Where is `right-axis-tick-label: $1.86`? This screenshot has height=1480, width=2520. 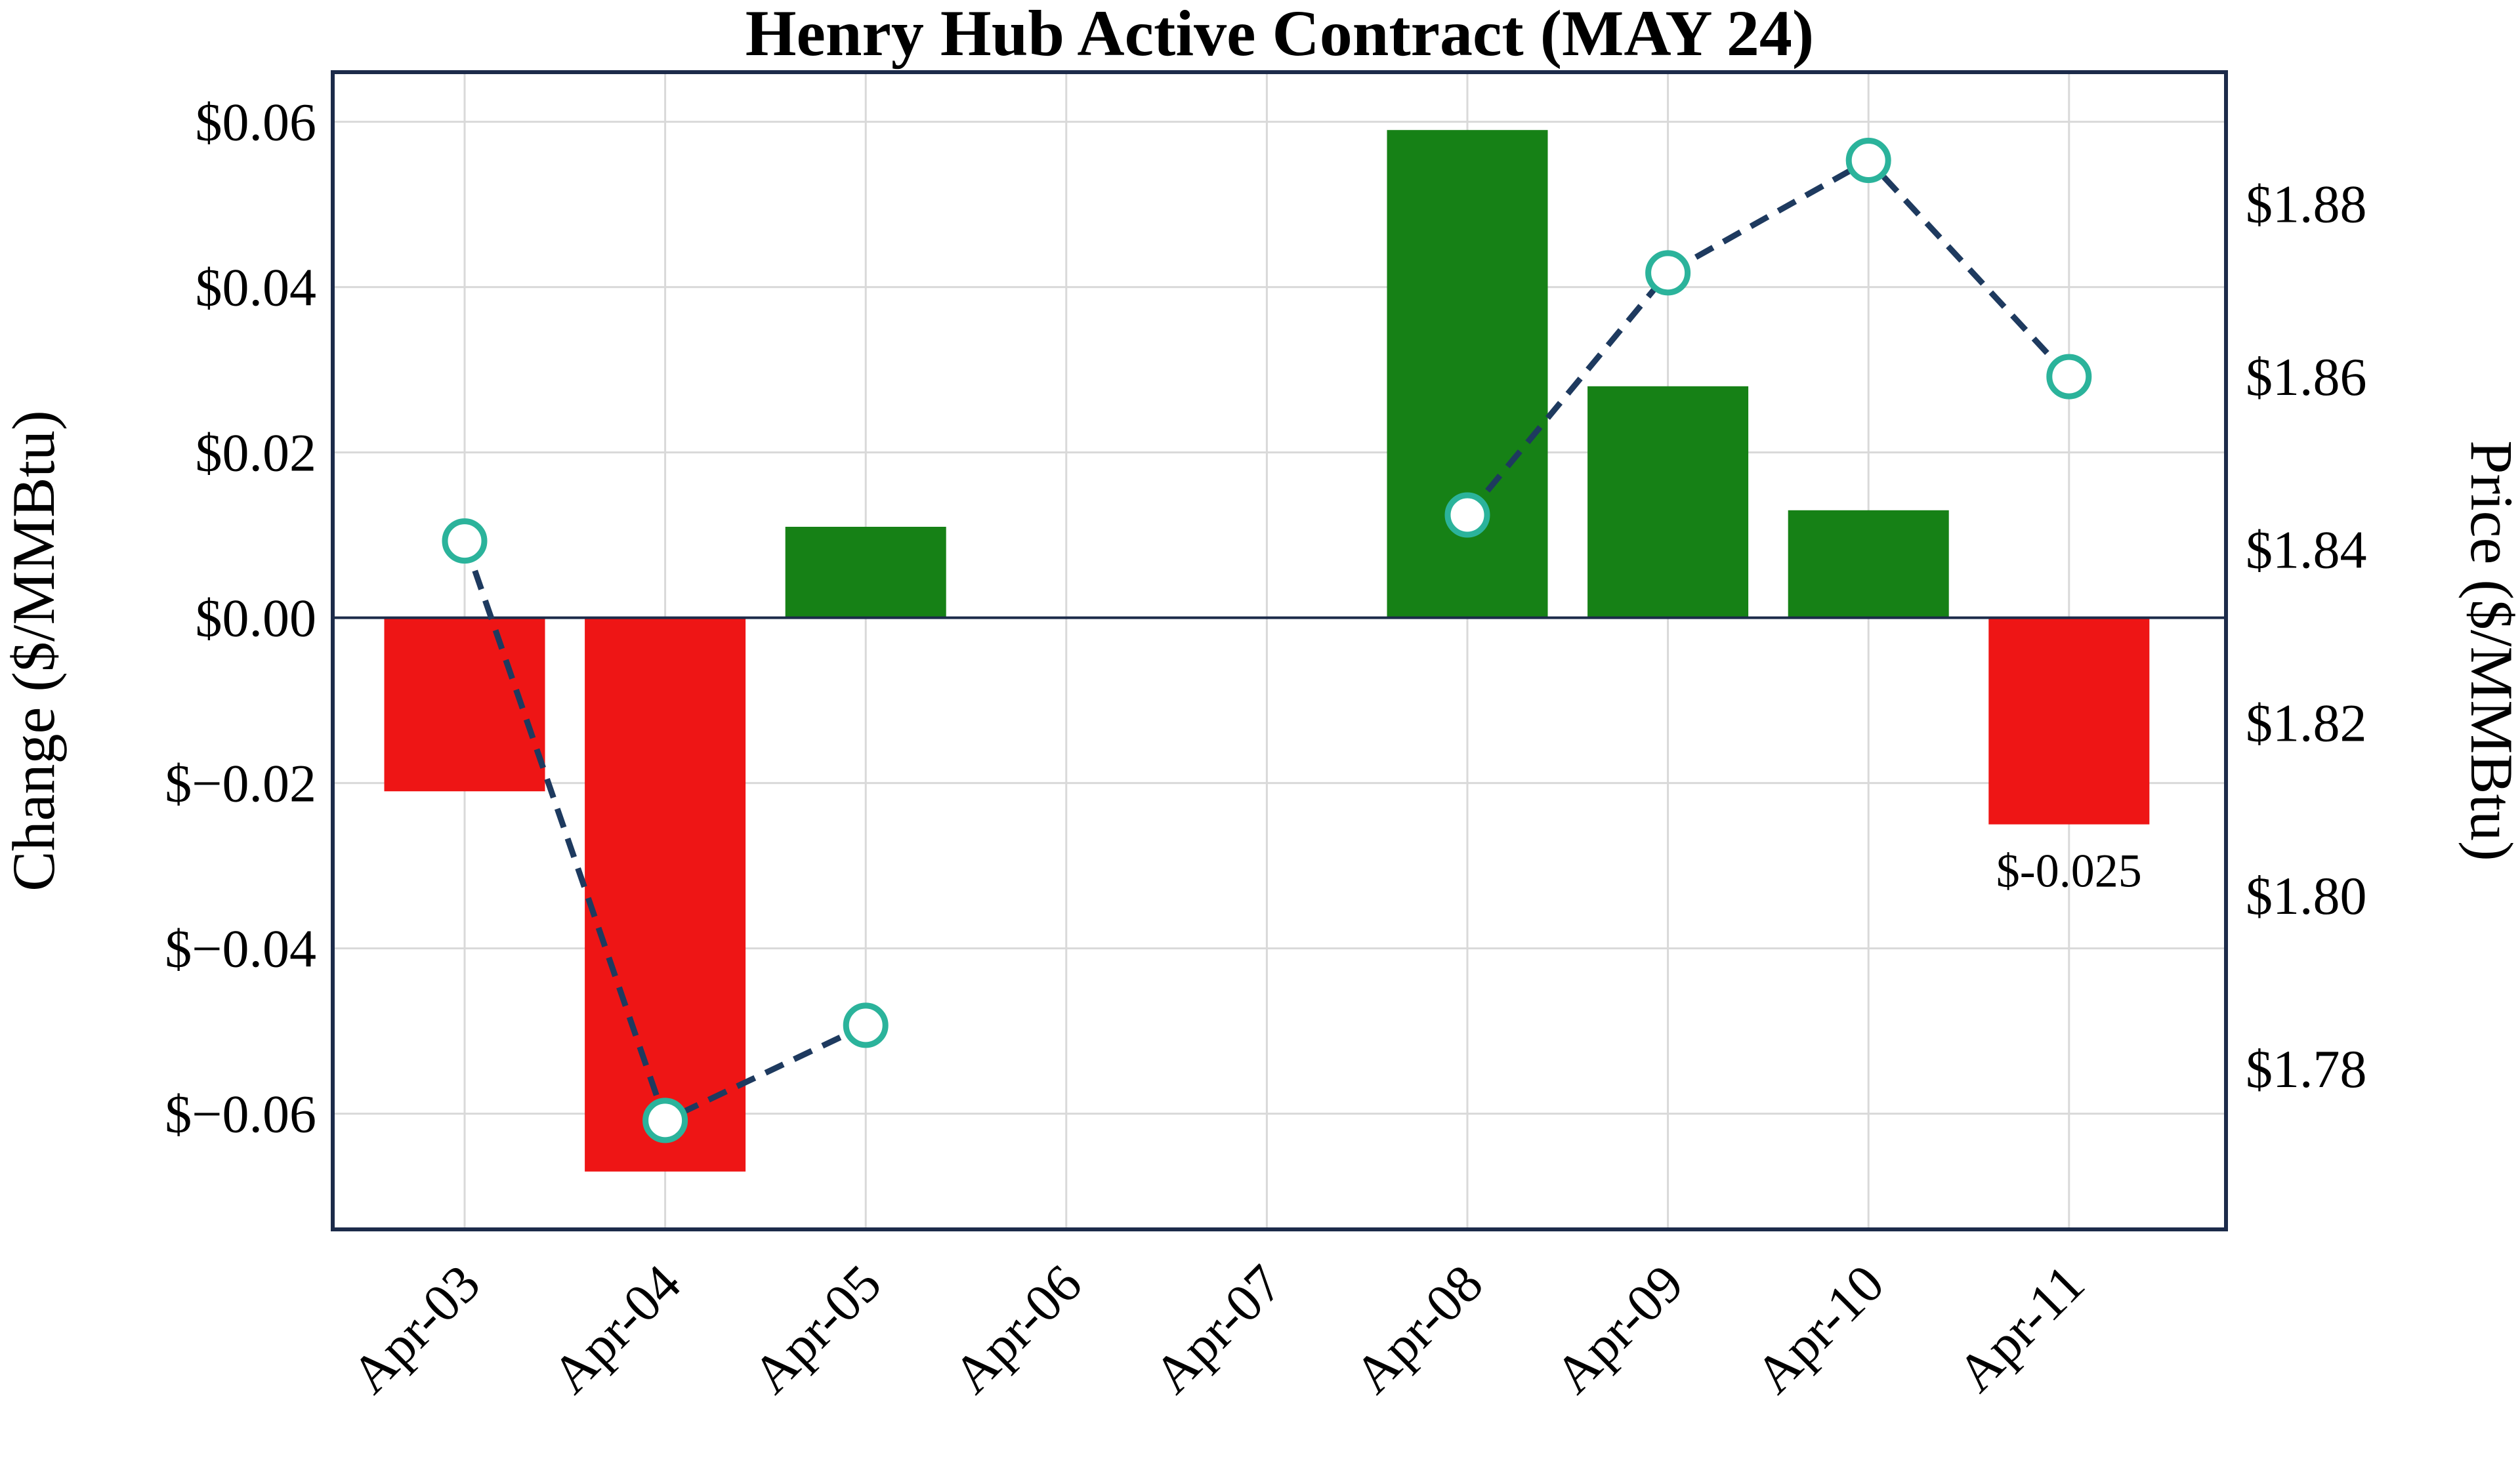 right-axis-tick-label: $1.86 is located at coordinates (2306, 377).